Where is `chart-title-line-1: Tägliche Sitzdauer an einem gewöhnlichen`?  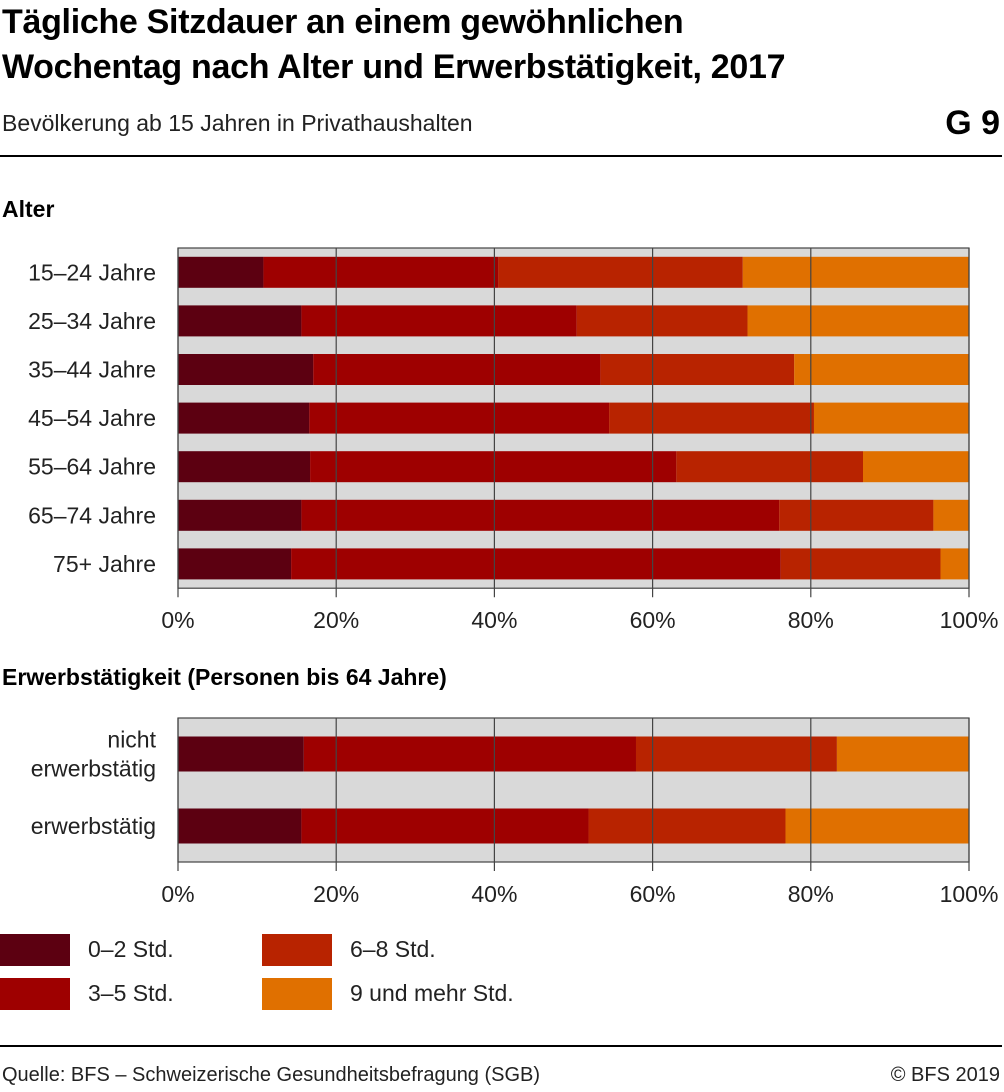
chart-title-line-1: Tägliche Sitzdauer an einem gewöhnlichen is located at coordinates (343, 22).